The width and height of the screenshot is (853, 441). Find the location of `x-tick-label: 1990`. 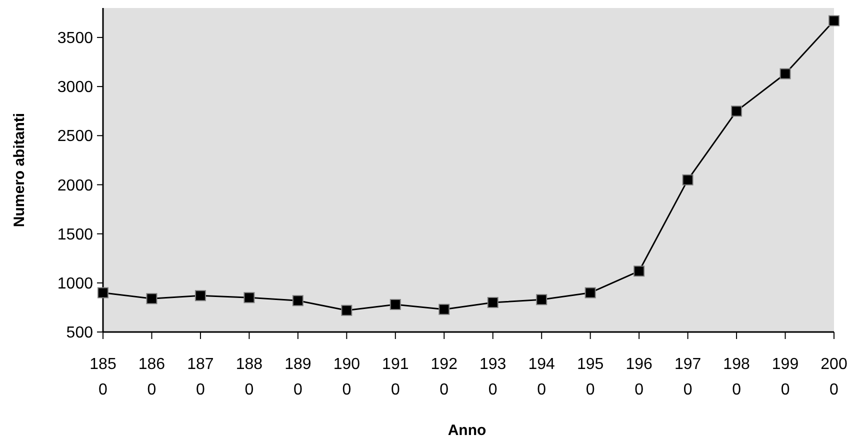

x-tick-label: 1990 is located at coordinates (785, 377).